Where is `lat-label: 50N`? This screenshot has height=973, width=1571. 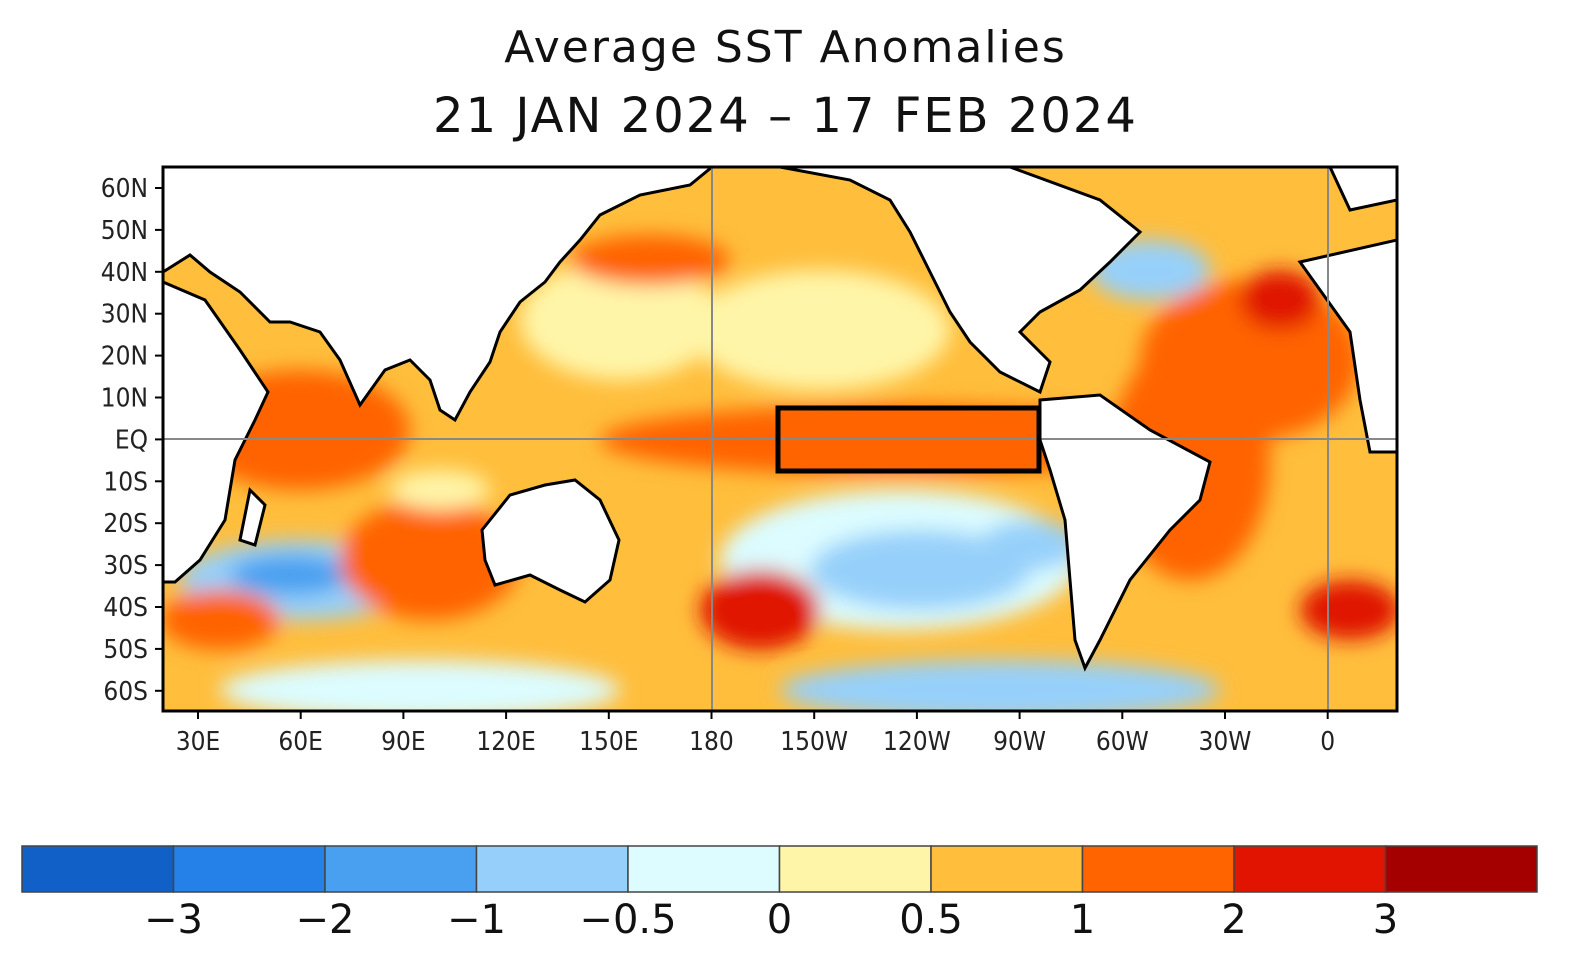
lat-label: 50N is located at coordinates (124, 231).